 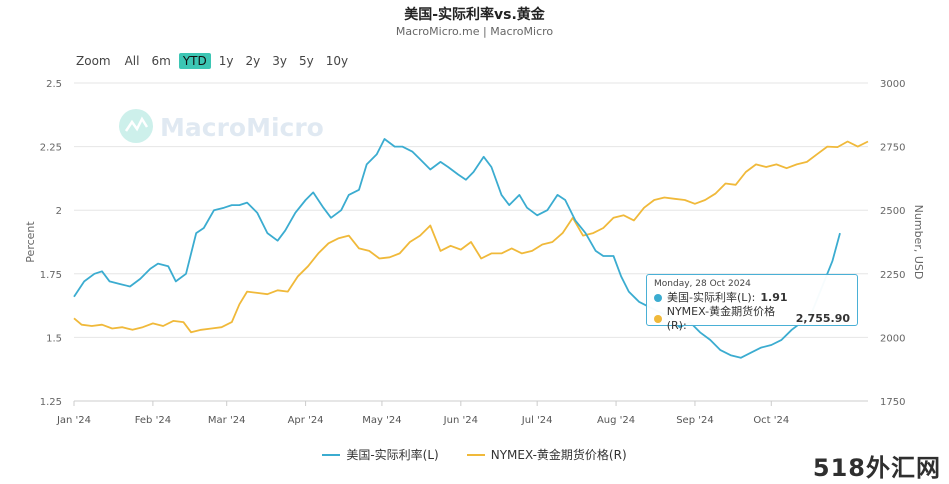 What do you see at coordinates (892, 211) in the screenshot?
I see `y-right-tick-label: 2500` at bounding box center [892, 211].